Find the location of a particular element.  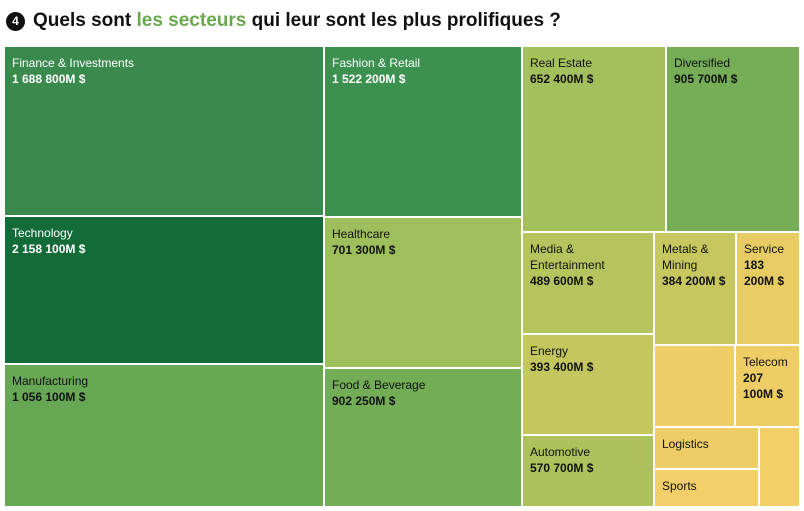

tile-label: Service 183 200M $ is located at coordinates (769, 265).